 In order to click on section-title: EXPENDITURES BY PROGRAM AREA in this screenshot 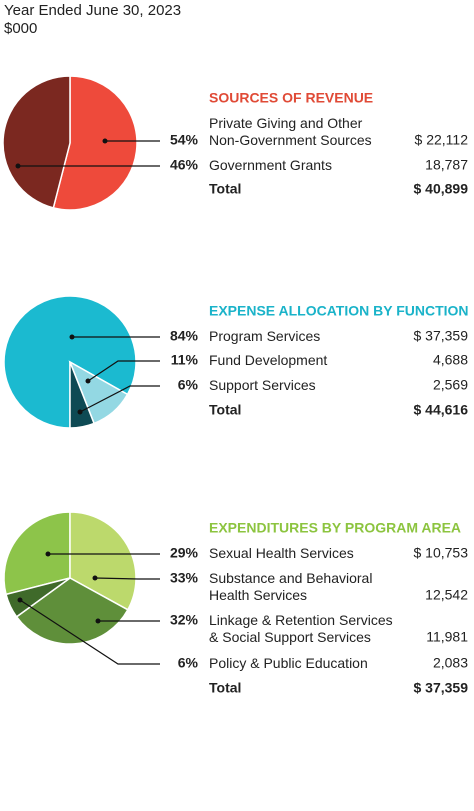, I will do `click(335, 528)`.